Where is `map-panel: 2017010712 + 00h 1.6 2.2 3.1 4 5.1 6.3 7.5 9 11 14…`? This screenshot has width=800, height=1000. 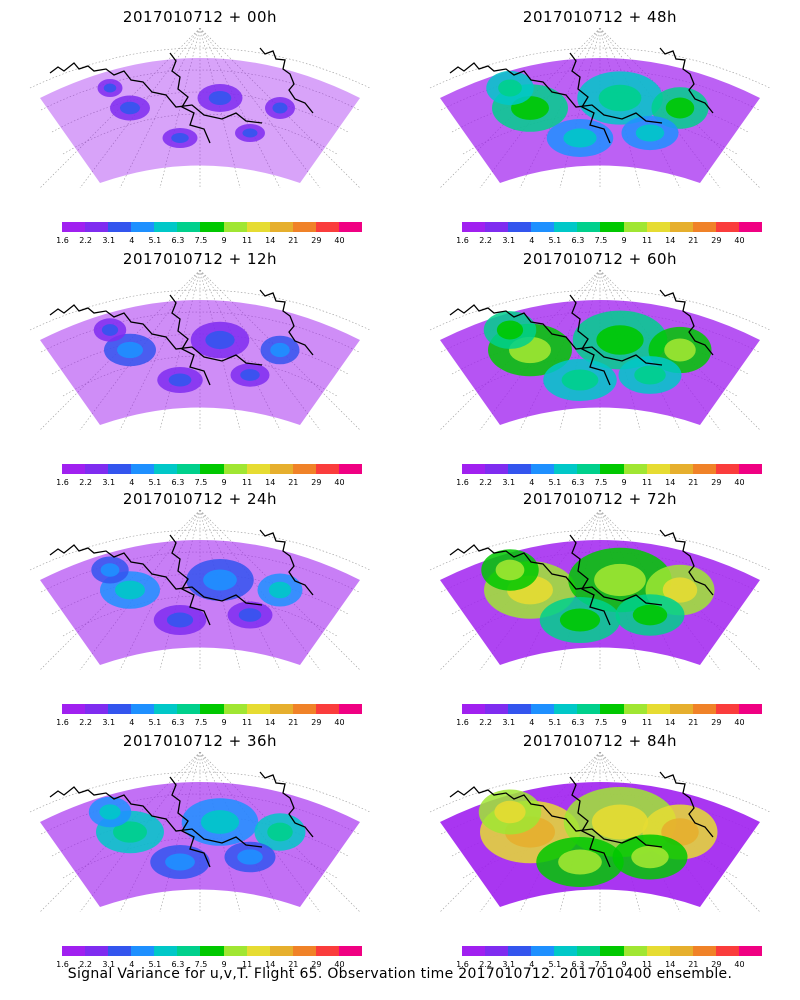
map-panel: 2017010712 + 00h 1.6 2.2 3.1 4 5.1 6.3 7.5 9 11 14… is located at coordinates (200, 122).